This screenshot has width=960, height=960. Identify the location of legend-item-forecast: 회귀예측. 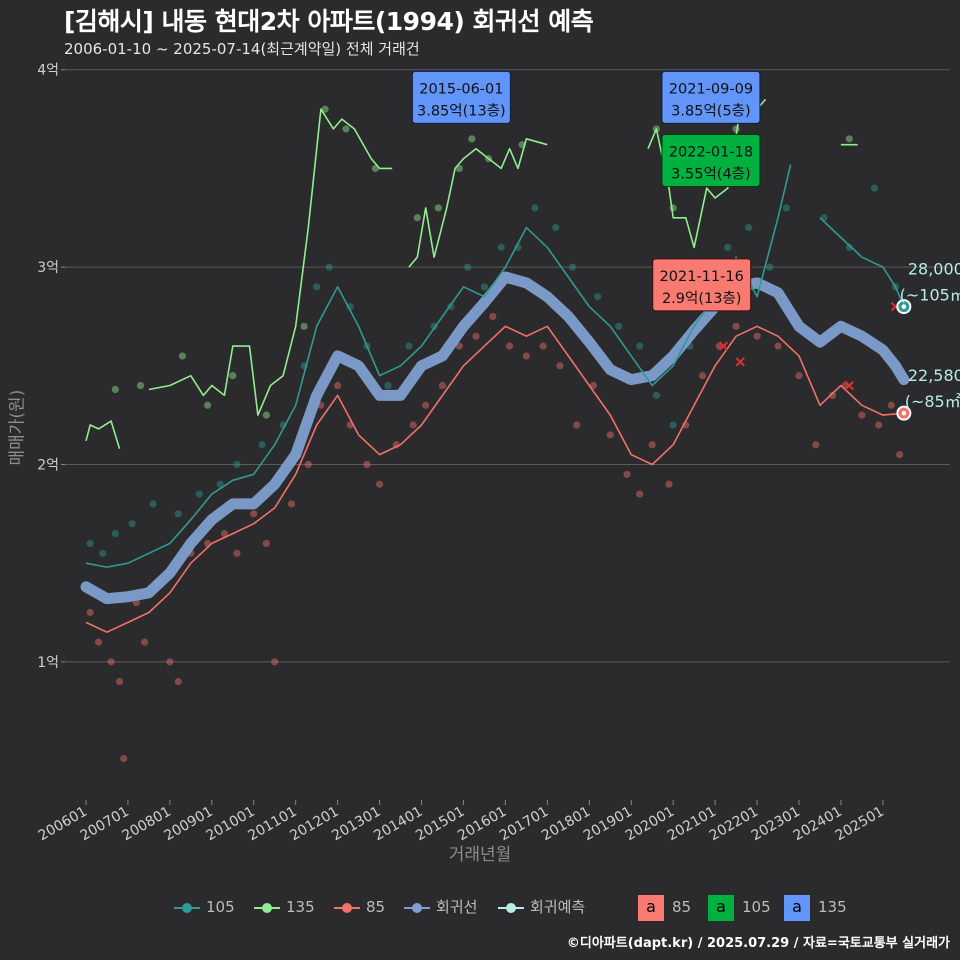
(541, 907).